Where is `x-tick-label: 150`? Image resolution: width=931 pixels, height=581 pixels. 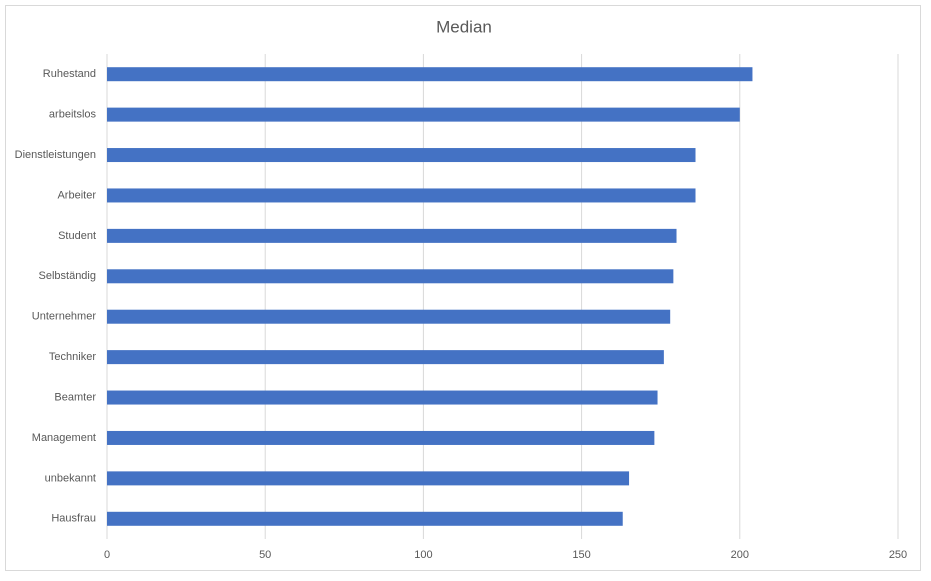
x-tick-label: 150 is located at coordinates (581, 555).